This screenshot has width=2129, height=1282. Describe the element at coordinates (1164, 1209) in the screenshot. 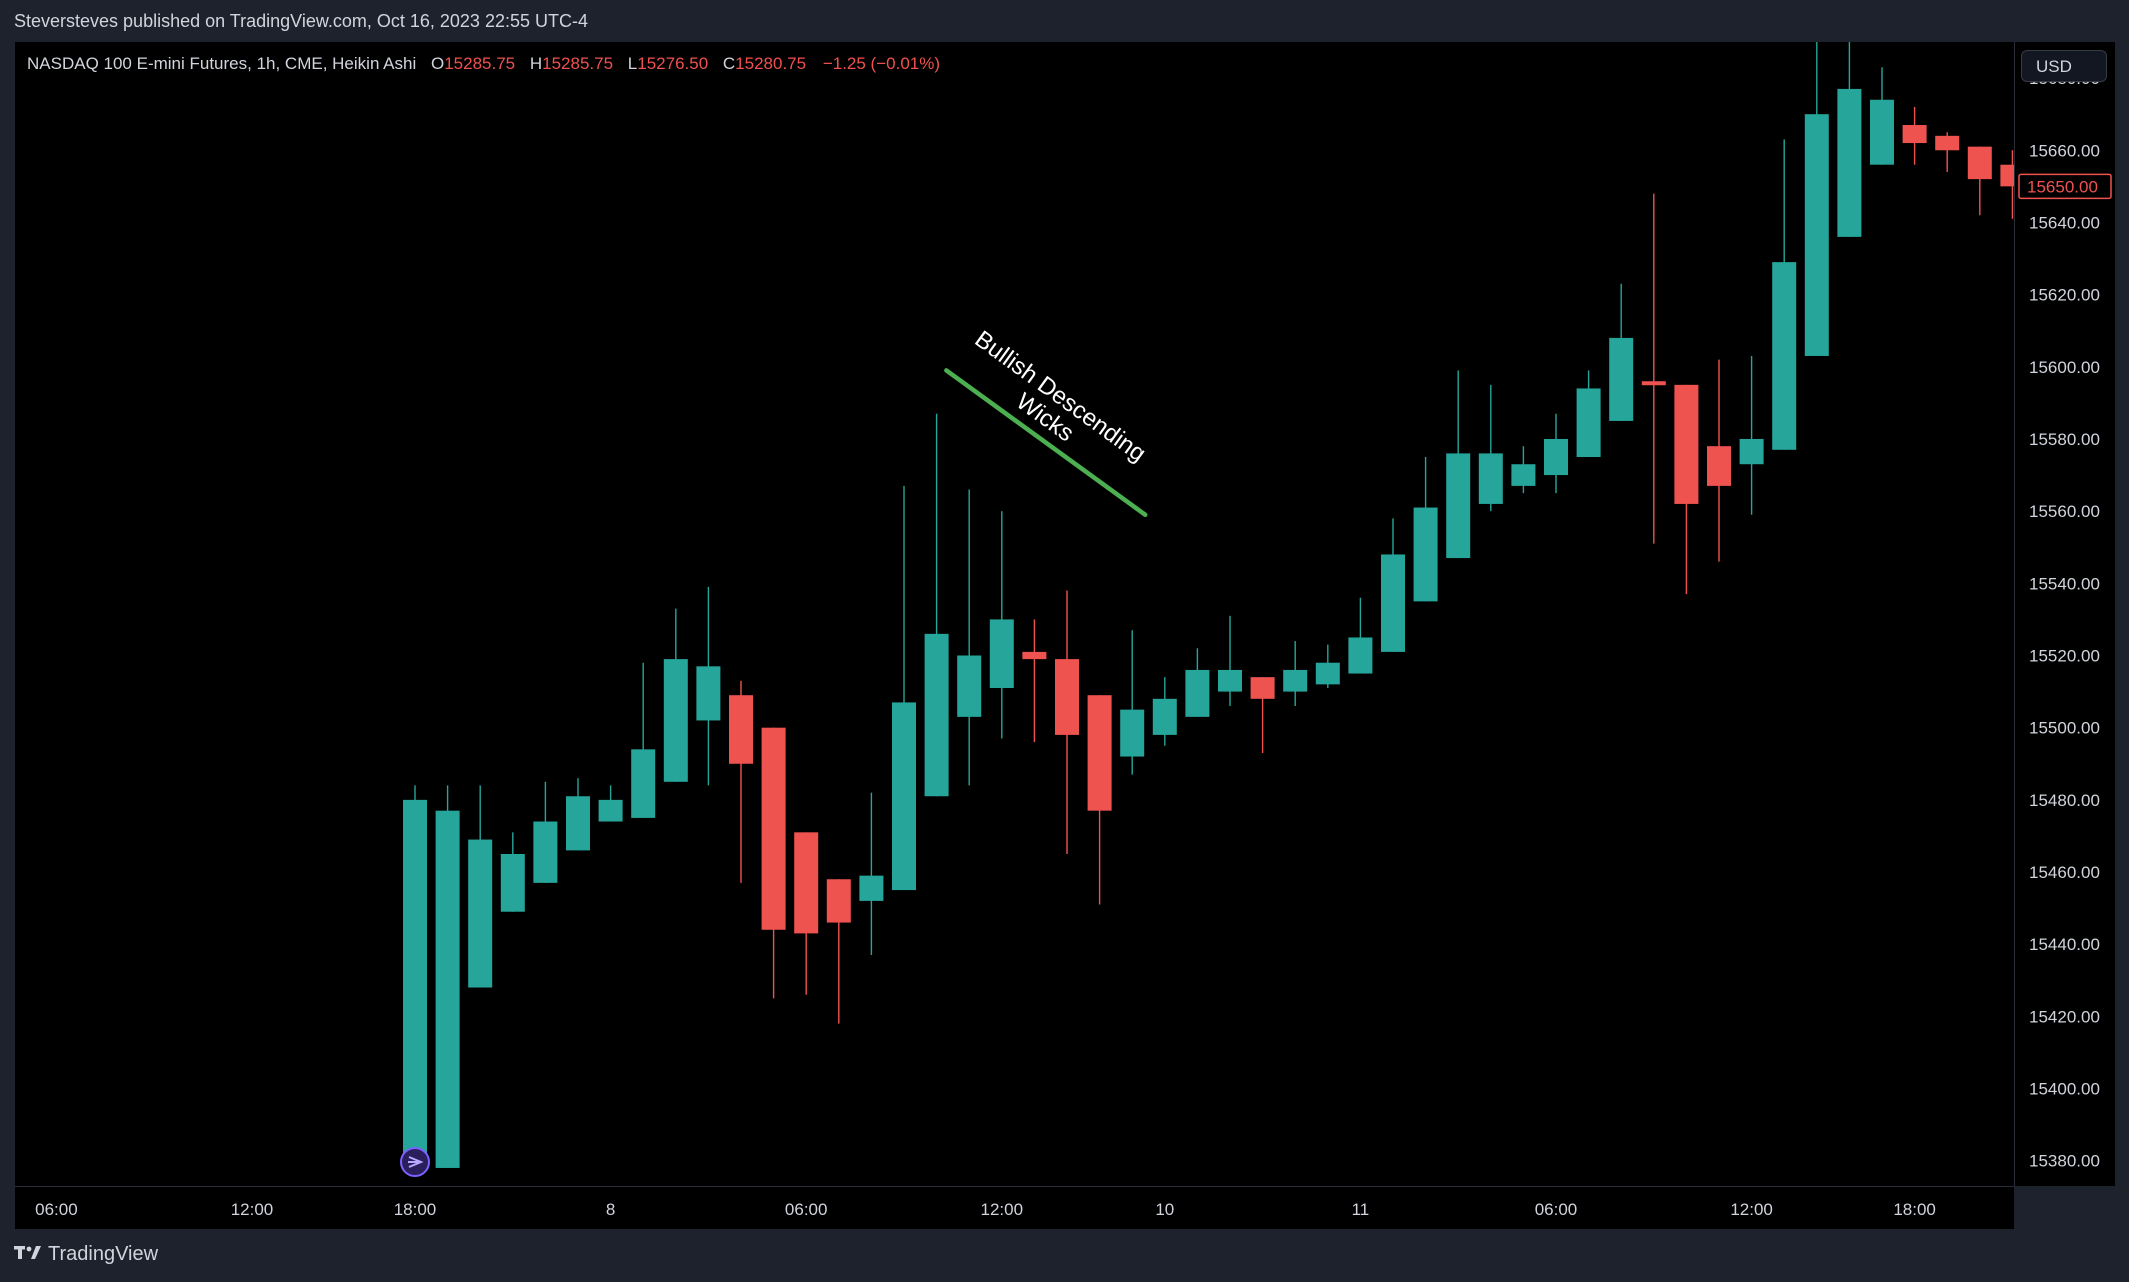

I see `time-tick-label: 10` at that location.